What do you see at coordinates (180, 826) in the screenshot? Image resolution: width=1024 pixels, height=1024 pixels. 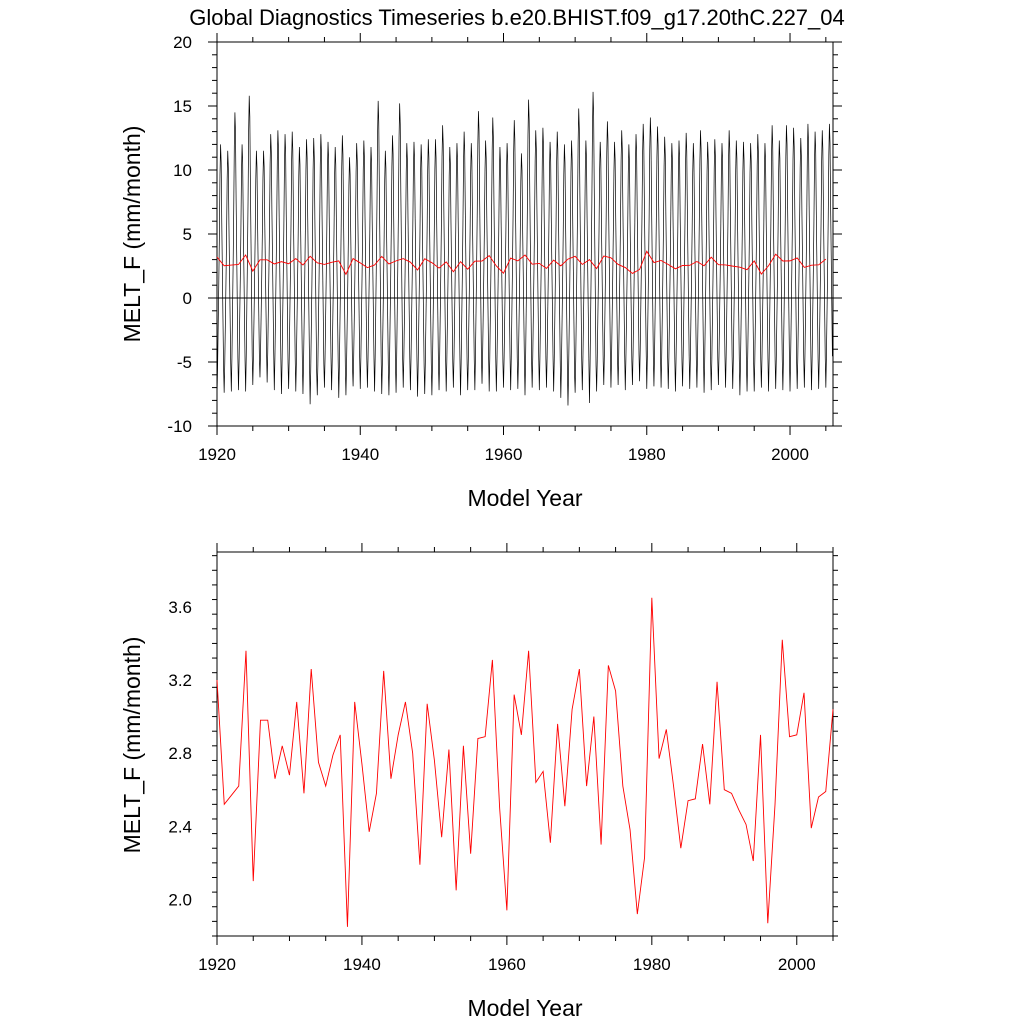 I see `y-tick-label: 2.4` at bounding box center [180, 826].